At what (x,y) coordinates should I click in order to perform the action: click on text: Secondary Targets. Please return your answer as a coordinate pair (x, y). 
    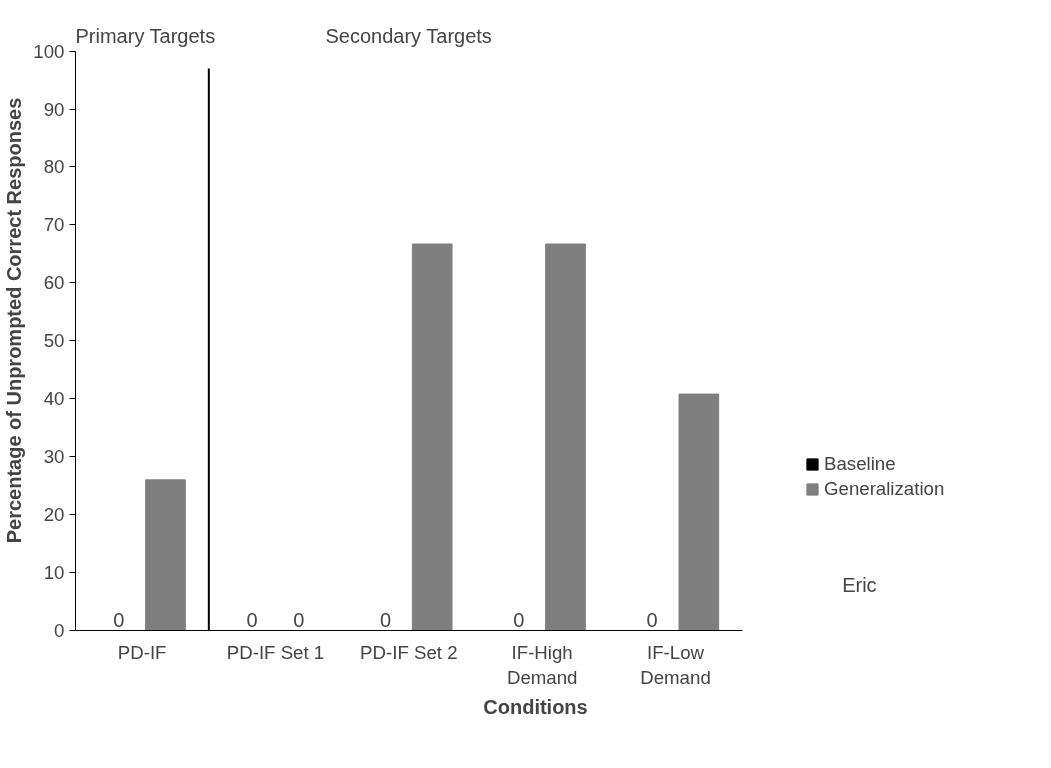
    Looking at the image, I should click on (408, 36).